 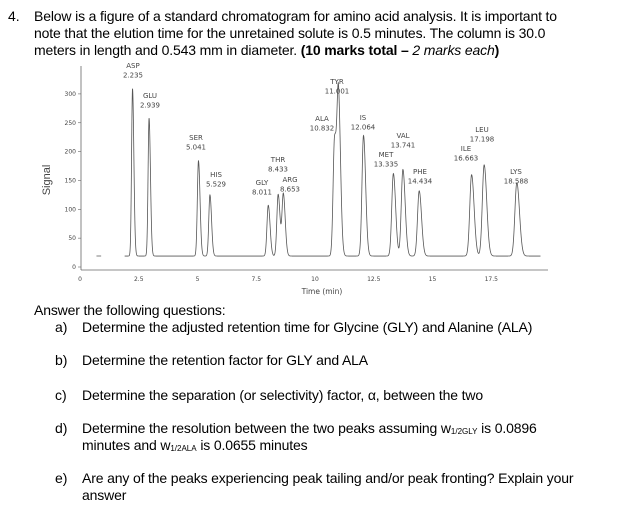 I want to click on x-axis-label: Time (min), so click(x=322, y=291).